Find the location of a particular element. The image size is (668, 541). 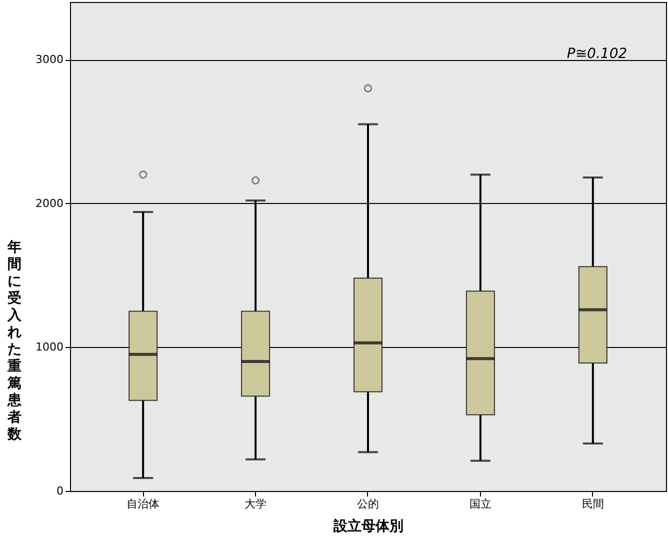

y-tick-label: 2000 is located at coordinates (50, 203).